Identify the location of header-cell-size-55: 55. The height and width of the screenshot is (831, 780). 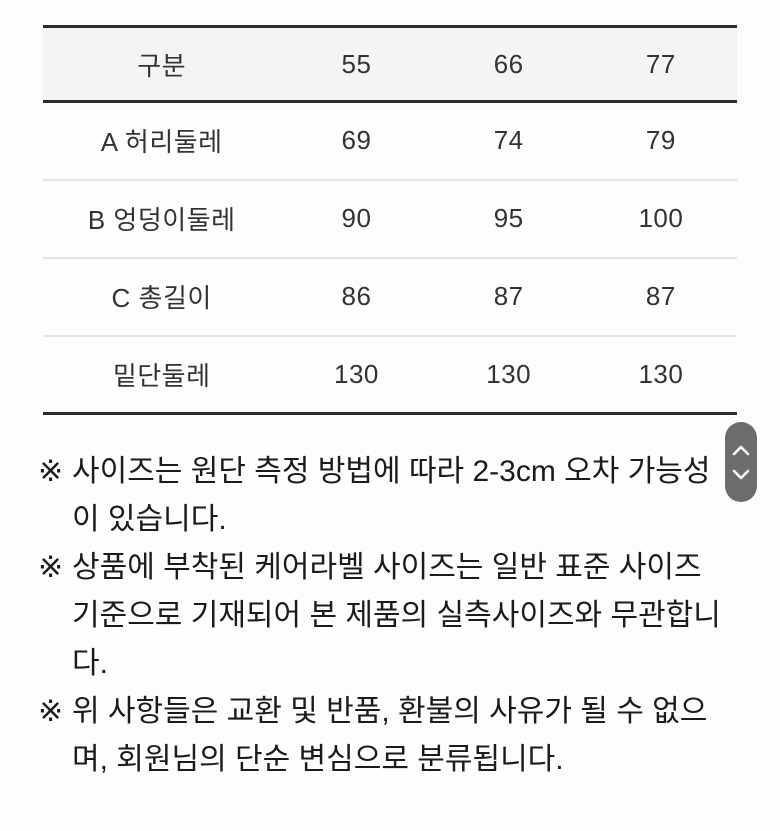
(356, 64).